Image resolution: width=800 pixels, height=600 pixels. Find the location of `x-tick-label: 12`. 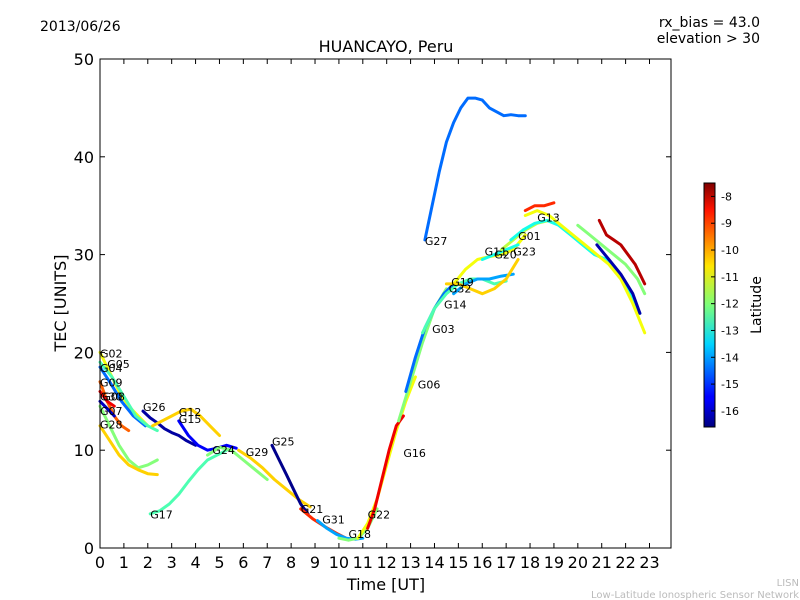

x-tick-label: 12 is located at coordinates (387, 562).